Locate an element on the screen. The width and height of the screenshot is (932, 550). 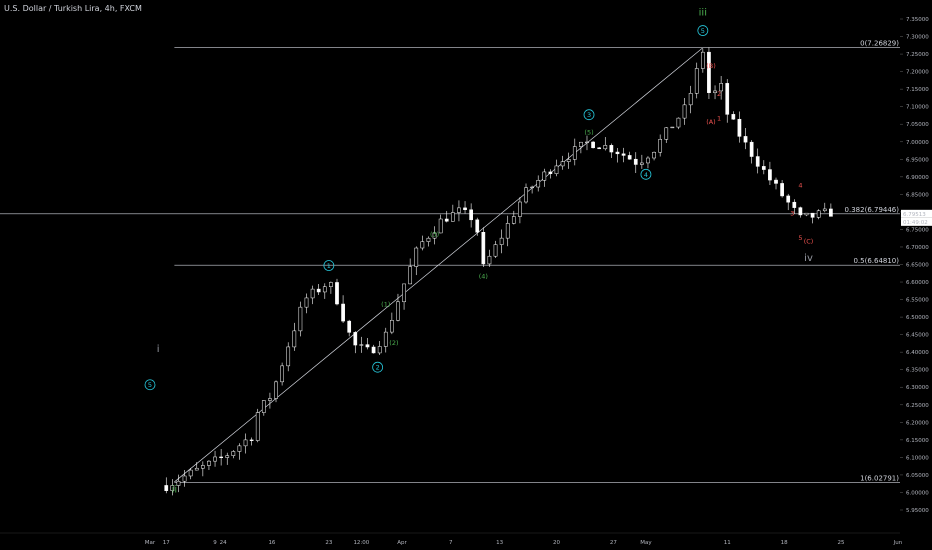
y-tick-label: 6.45000 is located at coordinates (917, 336).